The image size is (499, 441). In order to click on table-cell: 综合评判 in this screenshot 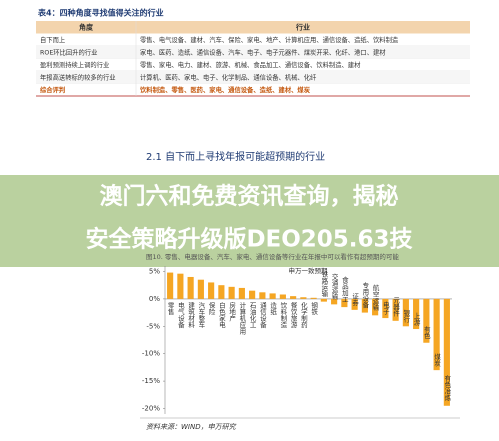, I will do `click(52, 89)`.